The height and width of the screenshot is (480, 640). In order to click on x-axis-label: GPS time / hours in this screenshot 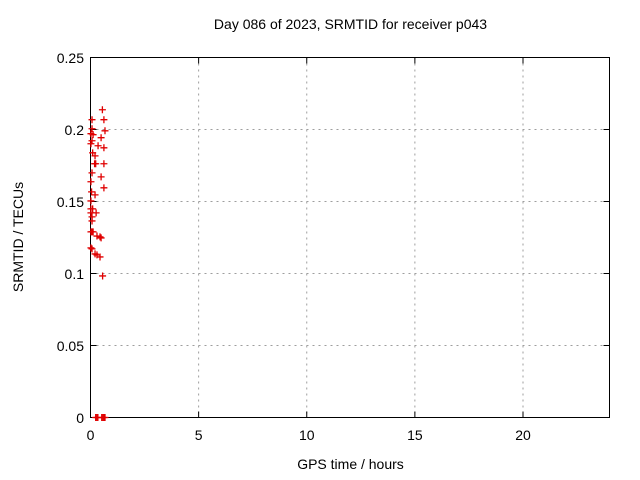, I will do `click(350, 464)`.